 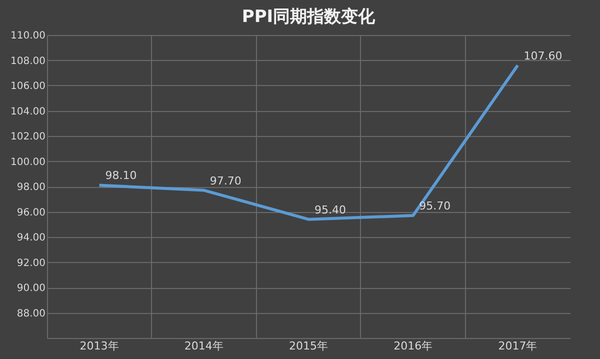 What do you see at coordinates (31, 238) in the screenshot?
I see `y-tick-label: 94.00` at bounding box center [31, 238].